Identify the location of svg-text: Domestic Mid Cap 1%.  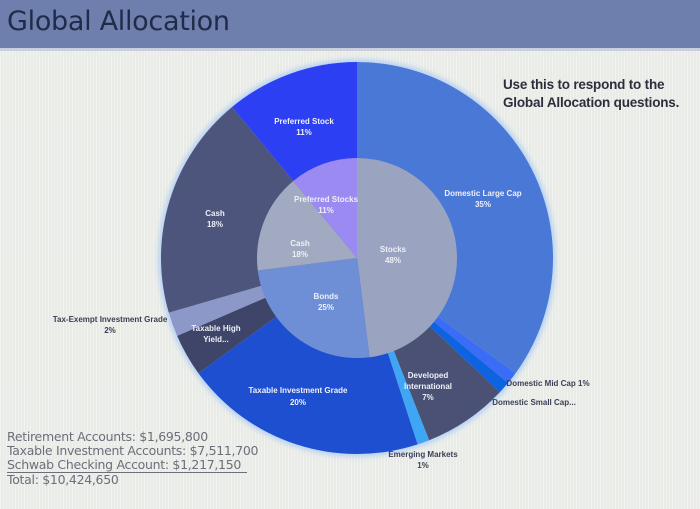
(547, 383).